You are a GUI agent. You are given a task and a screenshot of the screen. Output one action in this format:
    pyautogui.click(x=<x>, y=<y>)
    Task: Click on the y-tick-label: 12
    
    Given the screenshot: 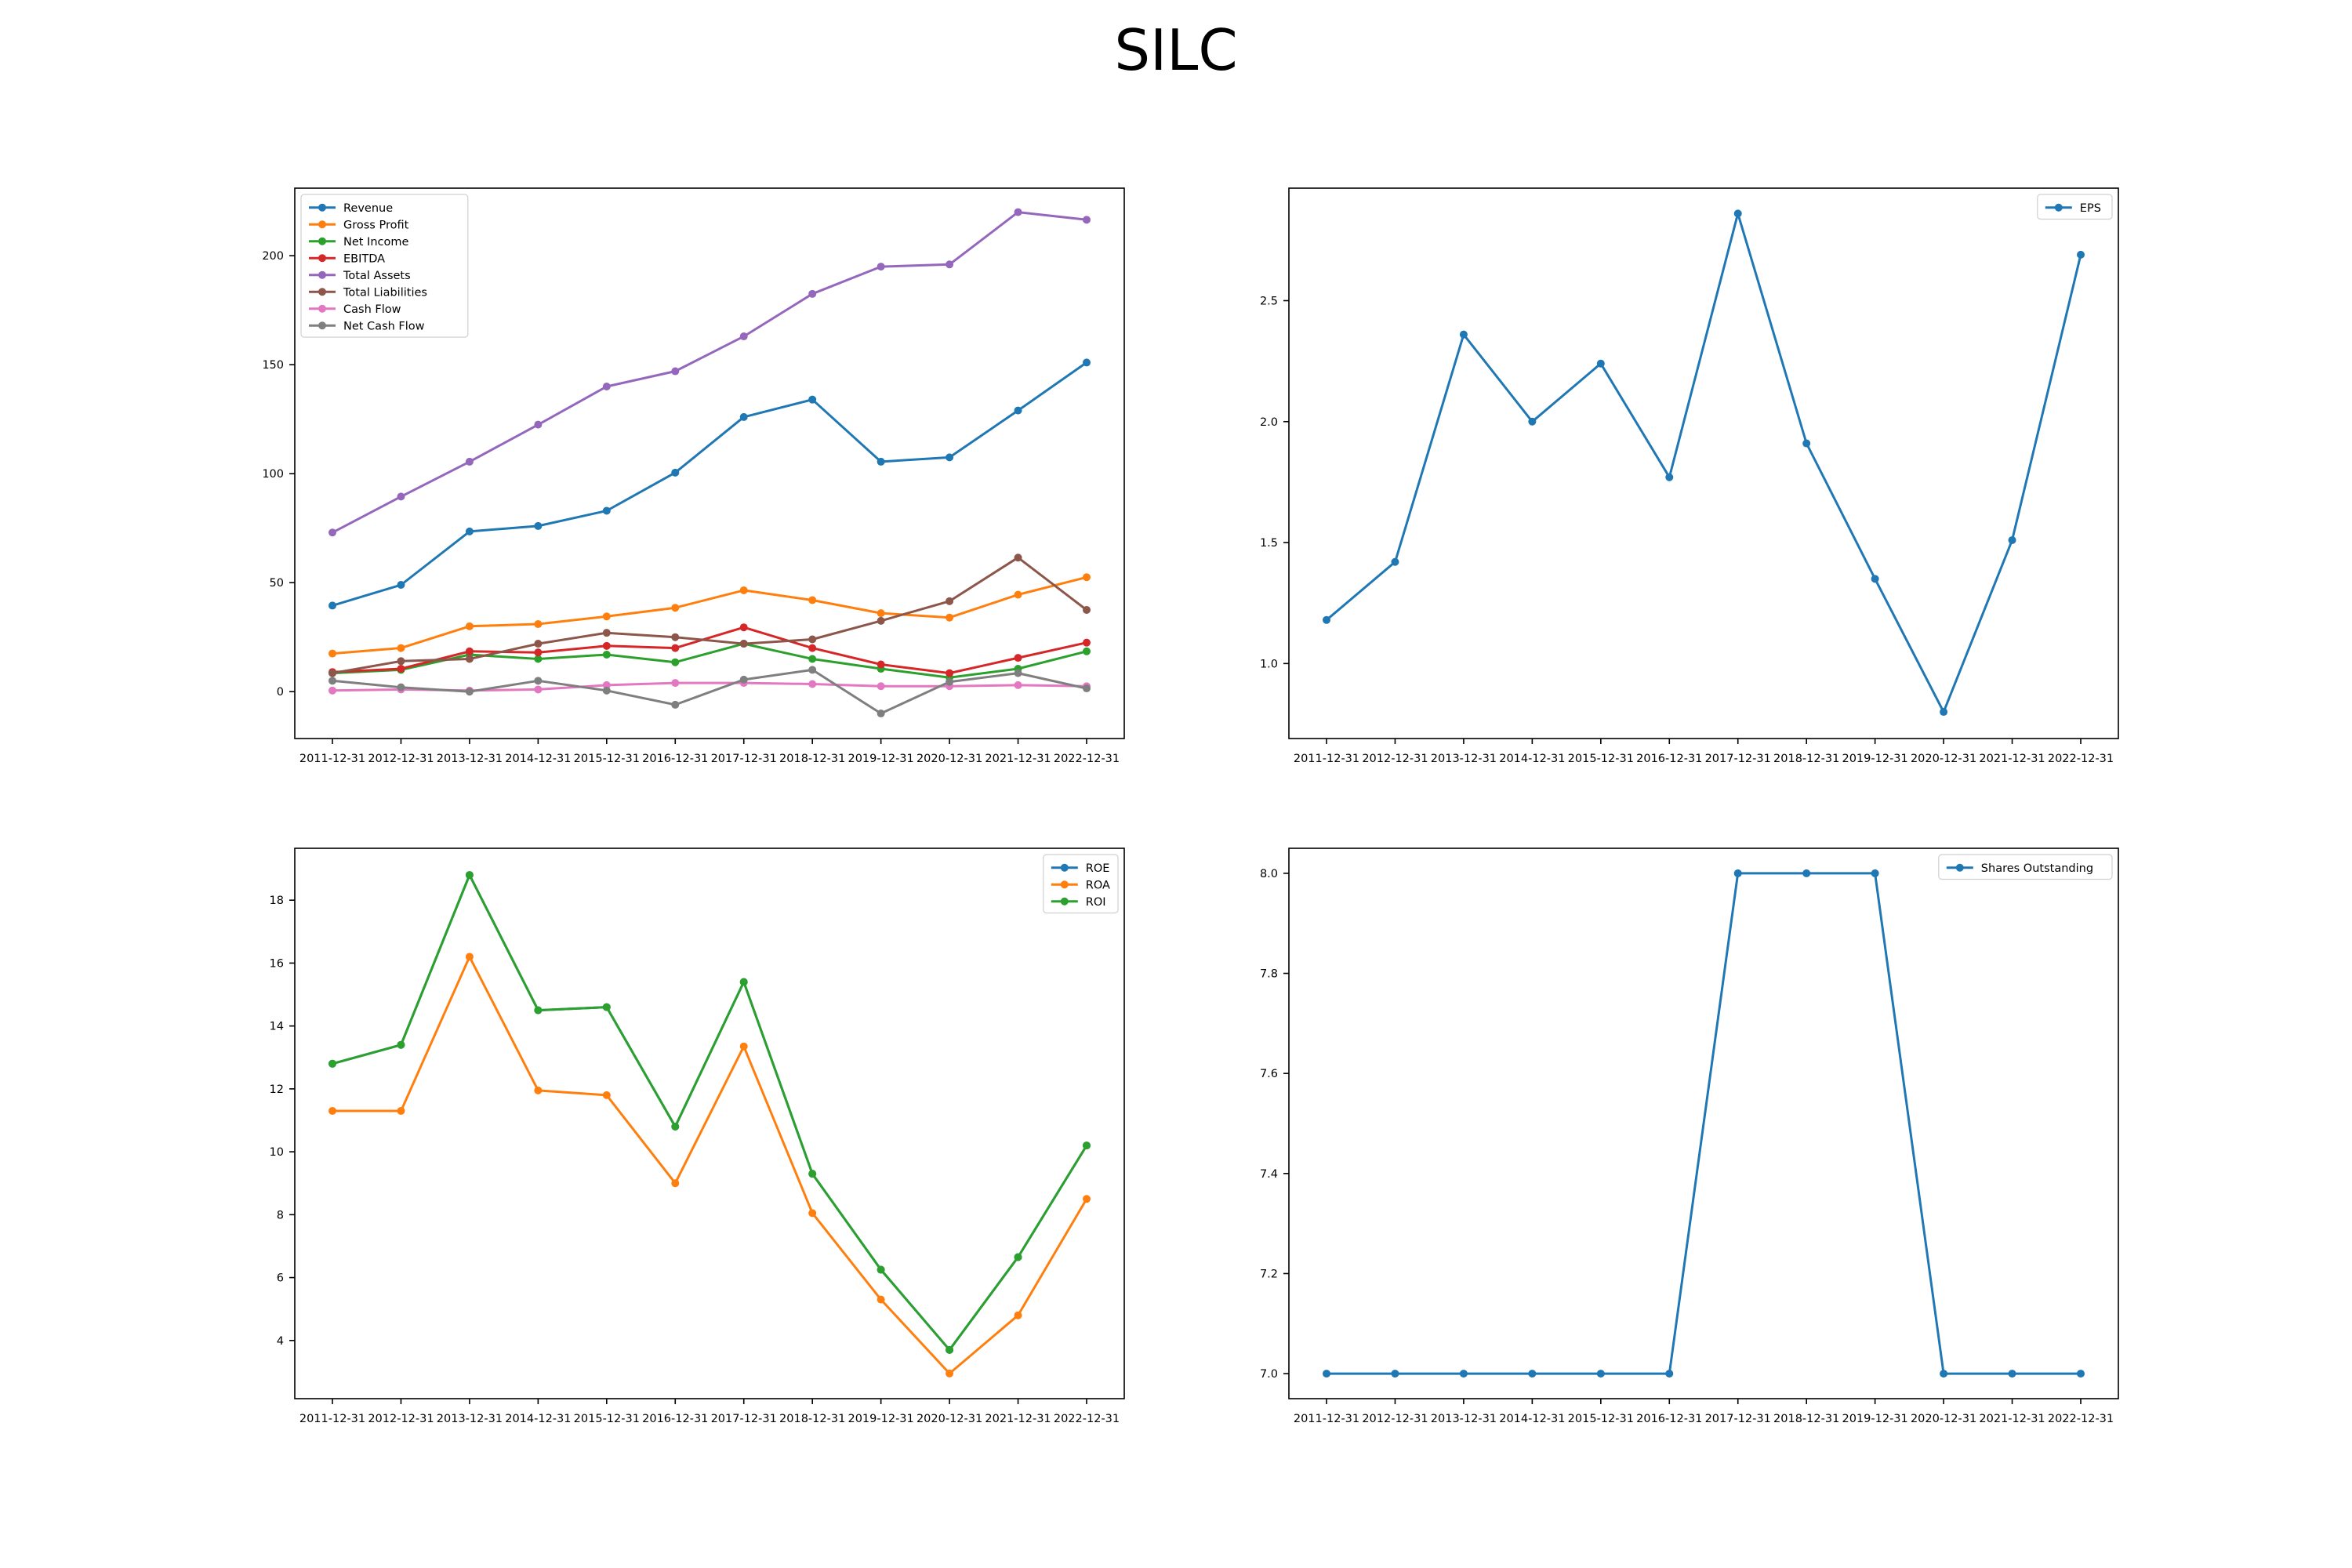 What is the action you would take?
    pyautogui.click(x=277, y=1089)
    